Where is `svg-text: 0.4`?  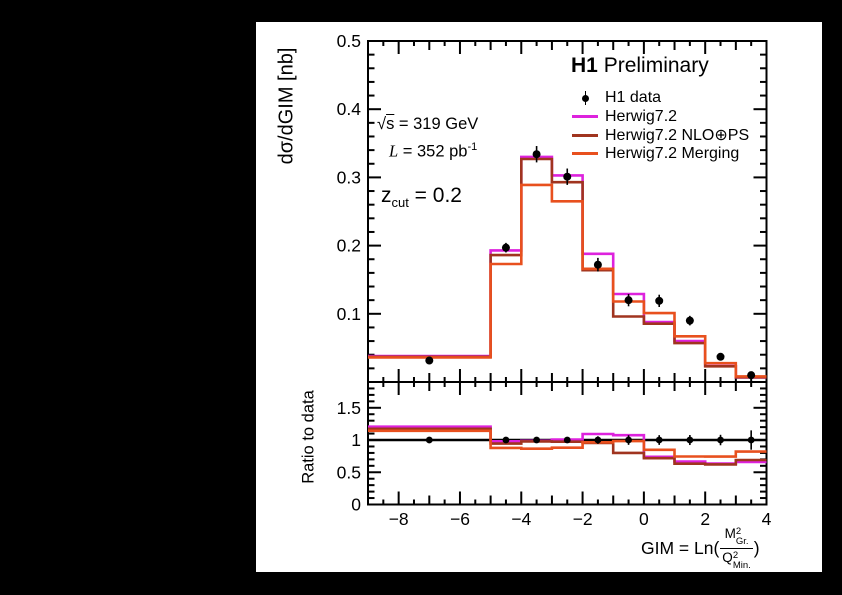 svg-text: 0.4 is located at coordinates (349, 109).